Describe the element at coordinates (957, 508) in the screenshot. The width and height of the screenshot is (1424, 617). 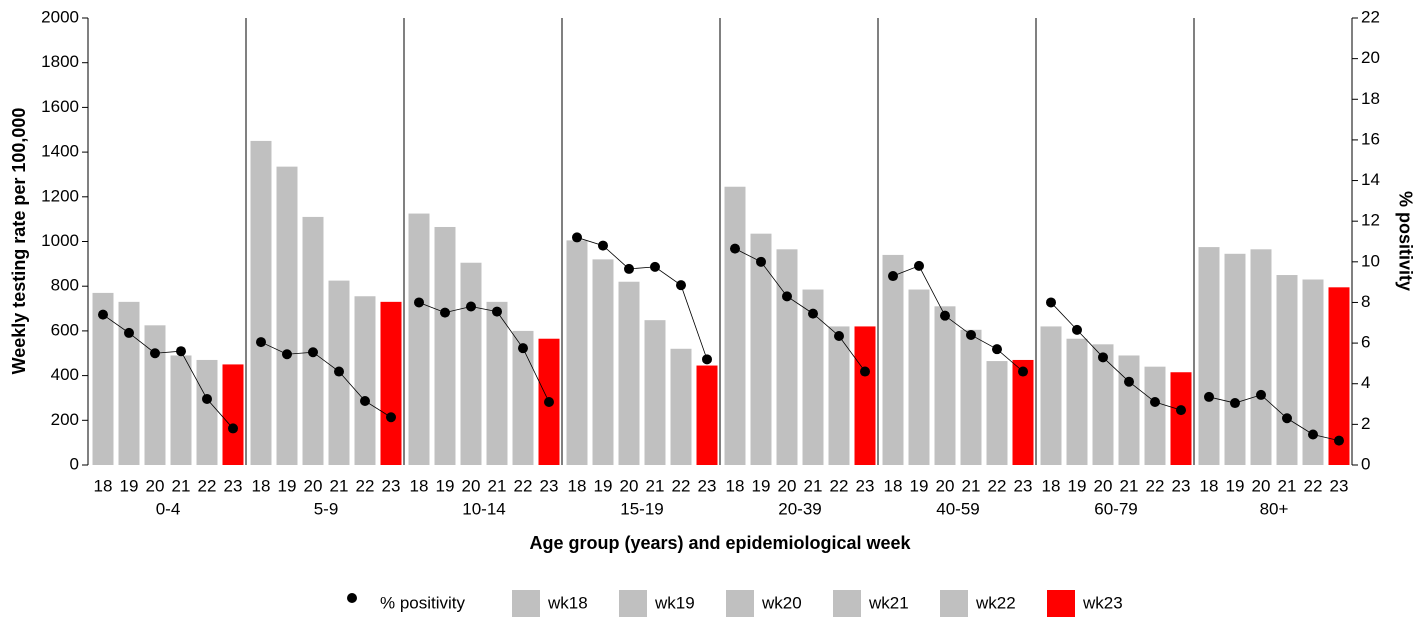
I see `x-group-label: 40-59` at that location.